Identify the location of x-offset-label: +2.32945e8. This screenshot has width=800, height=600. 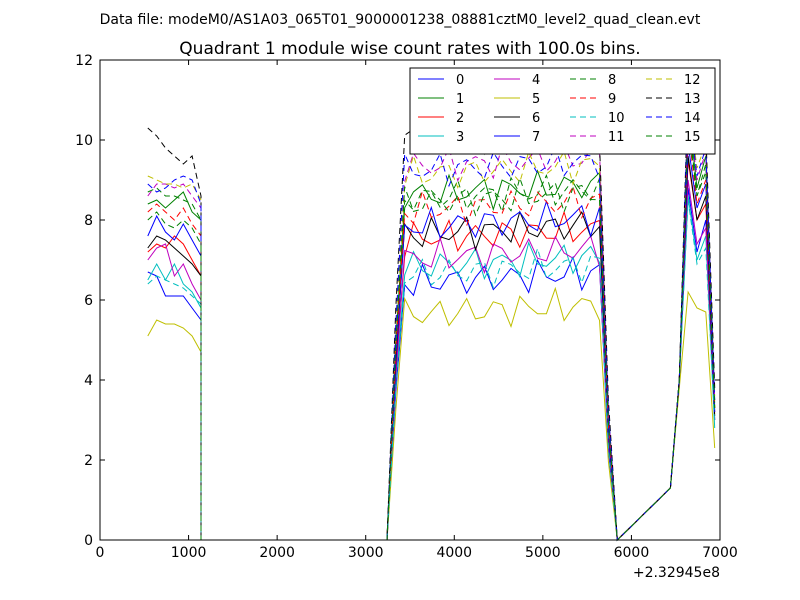
(676, 573).